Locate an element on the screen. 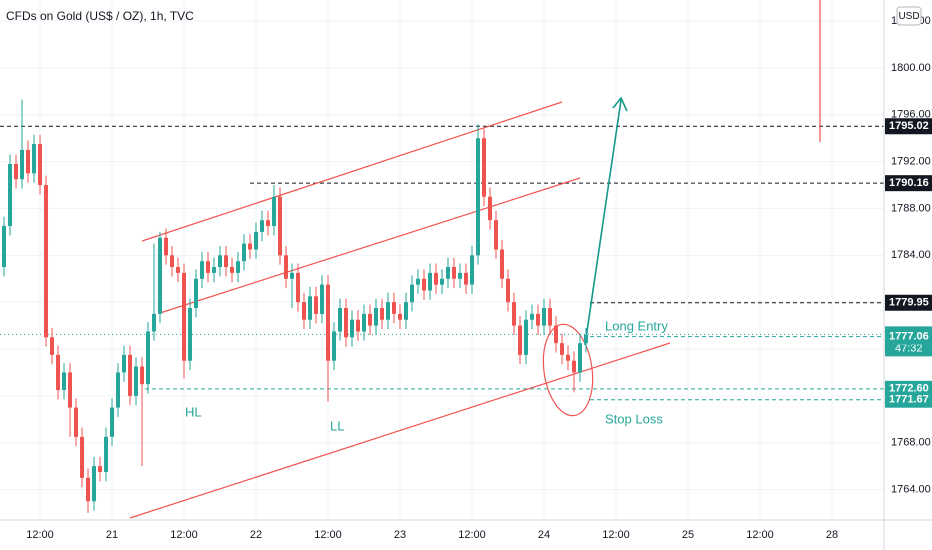 The image size is (932, 550). x-tick-label: 23 is located at coordinates (400, 535).